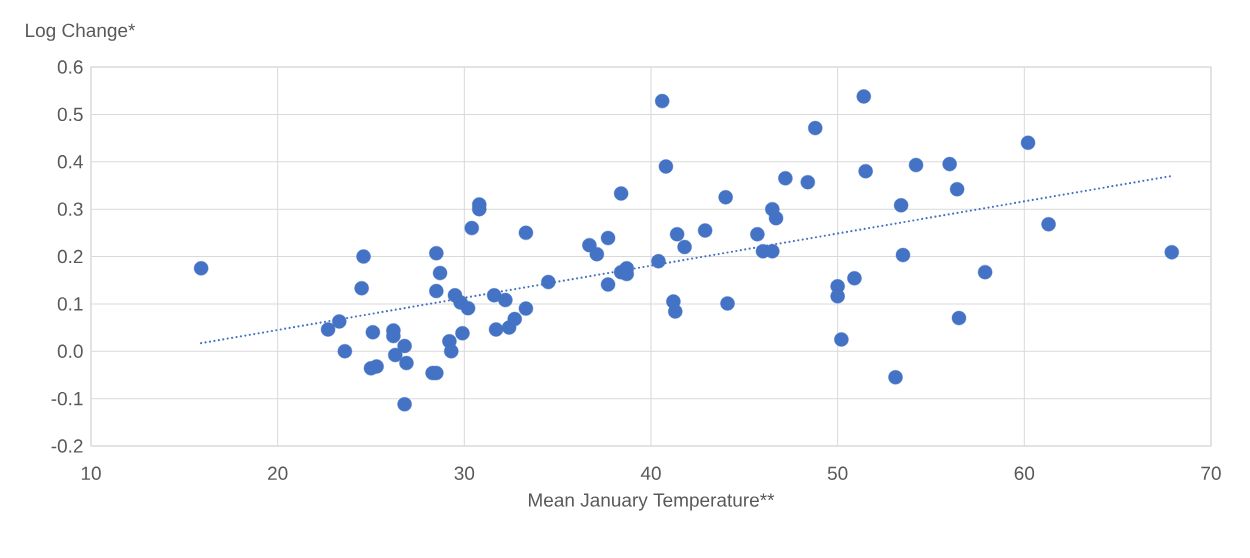 The width and height of the screenshot is (1250, 558). I want to click on y-tick-label: -0.1, so click(67, 398).